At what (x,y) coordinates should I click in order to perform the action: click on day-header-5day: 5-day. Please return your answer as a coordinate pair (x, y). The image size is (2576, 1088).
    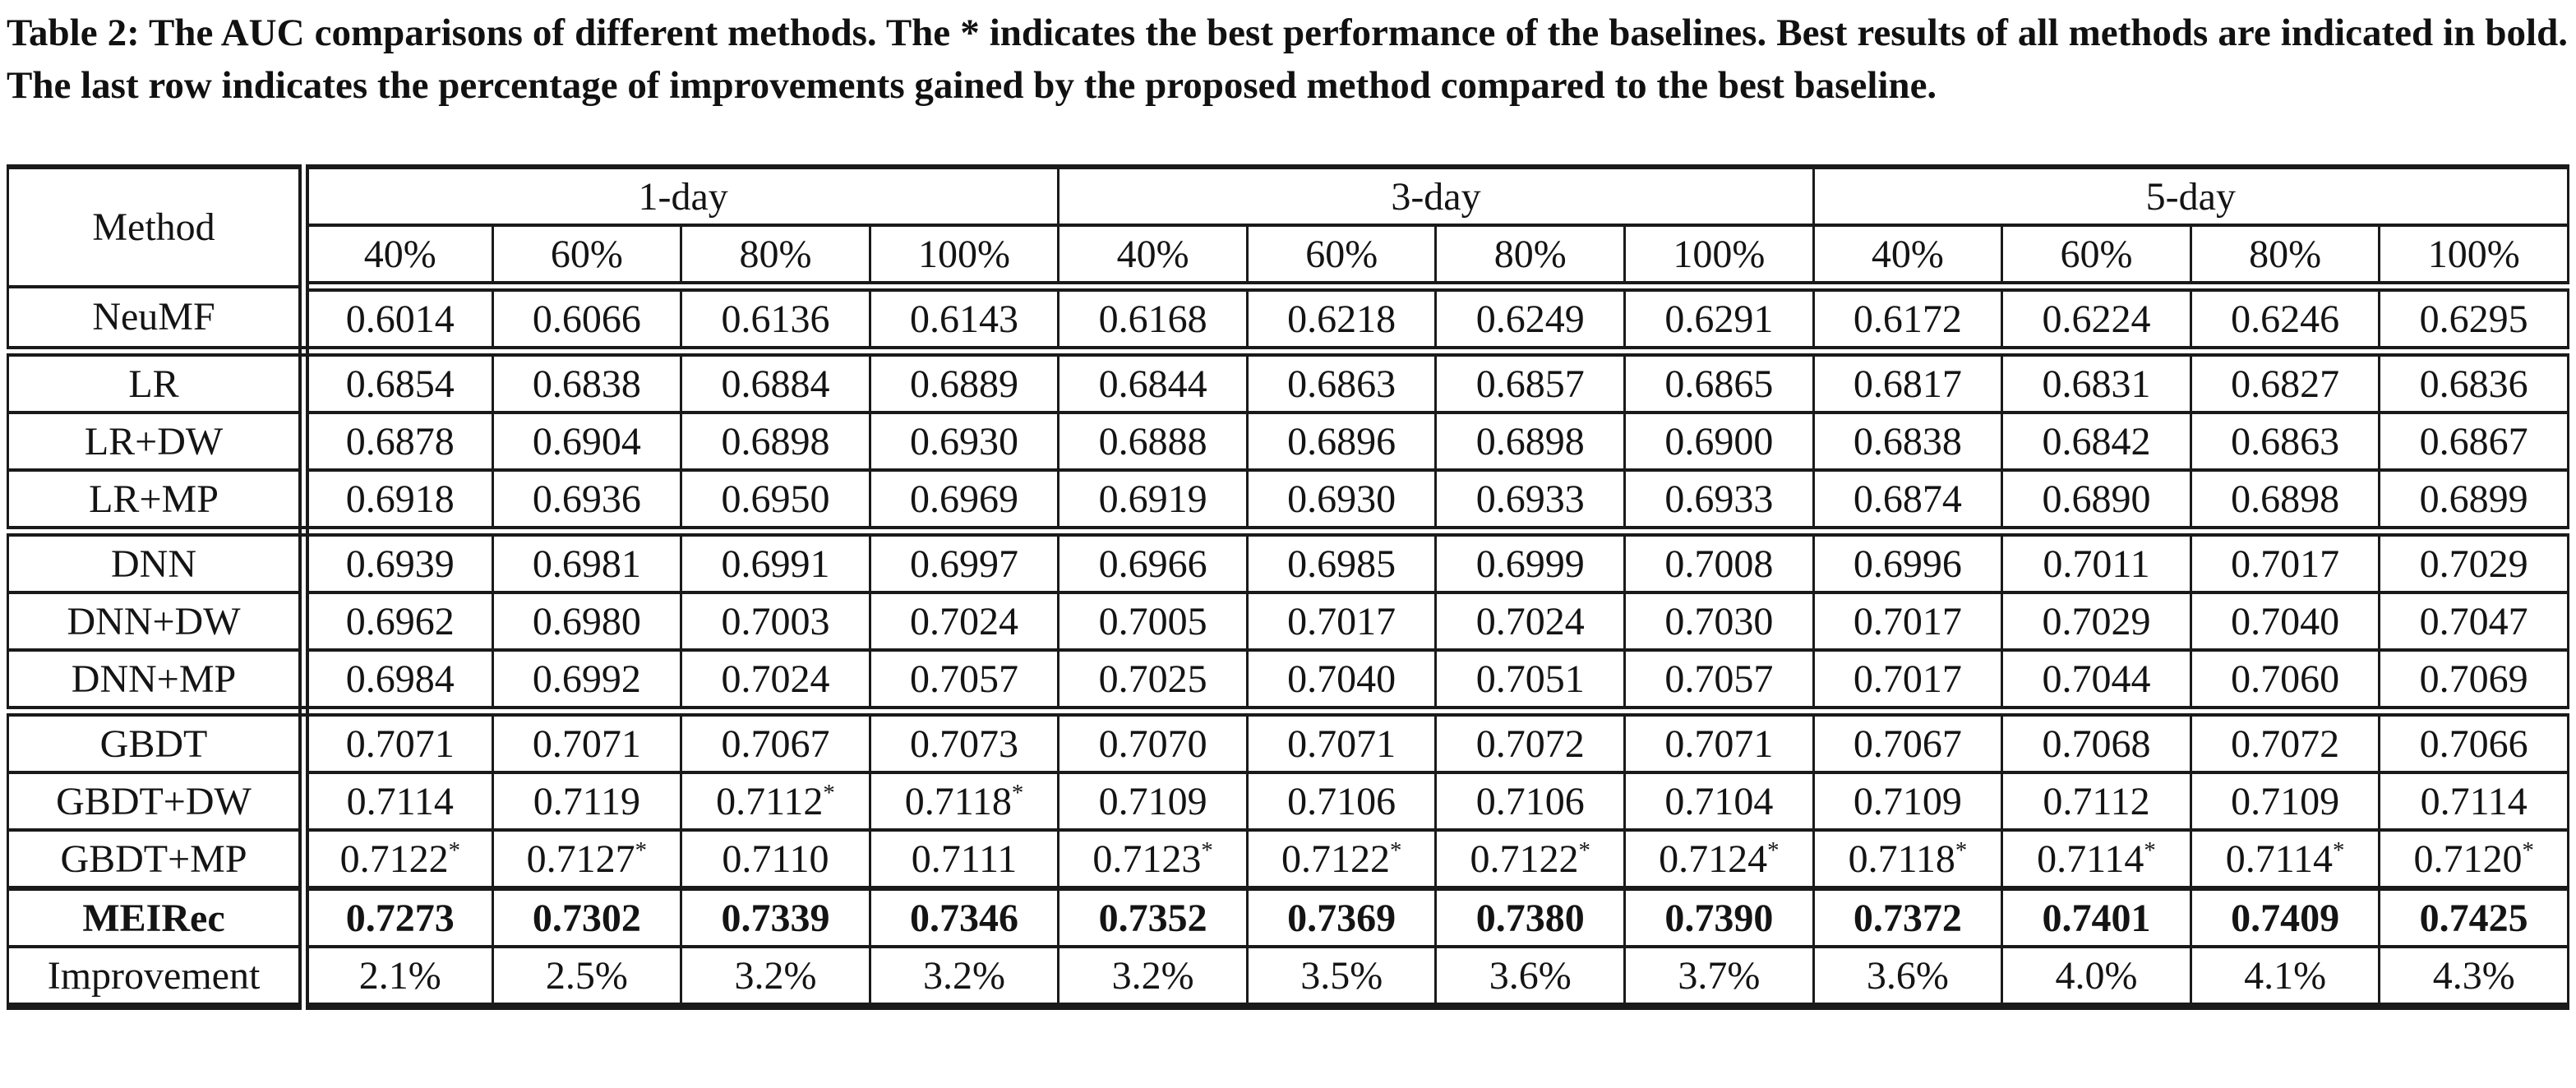
    Looking at the image, I should click on (2192, 197).